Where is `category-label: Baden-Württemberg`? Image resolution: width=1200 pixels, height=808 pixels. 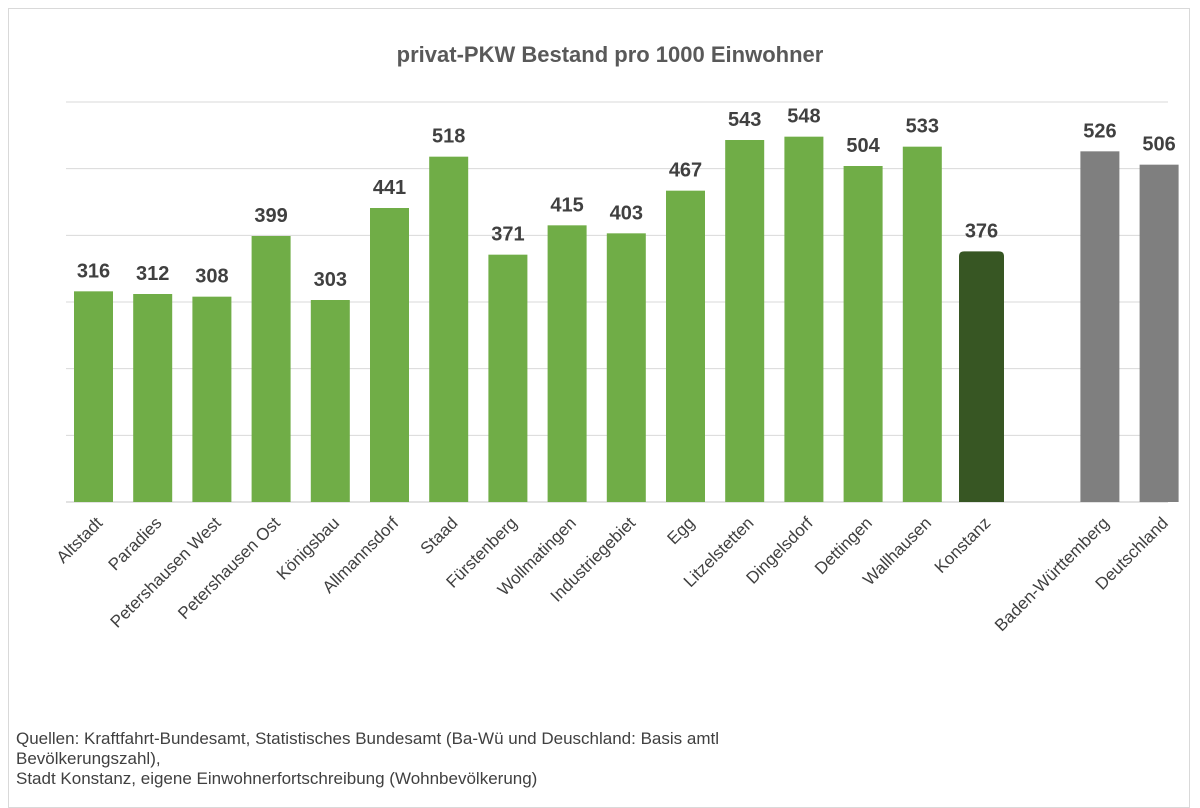
category-label: Baden-Württemberg is located at coordinates (1052, 574).